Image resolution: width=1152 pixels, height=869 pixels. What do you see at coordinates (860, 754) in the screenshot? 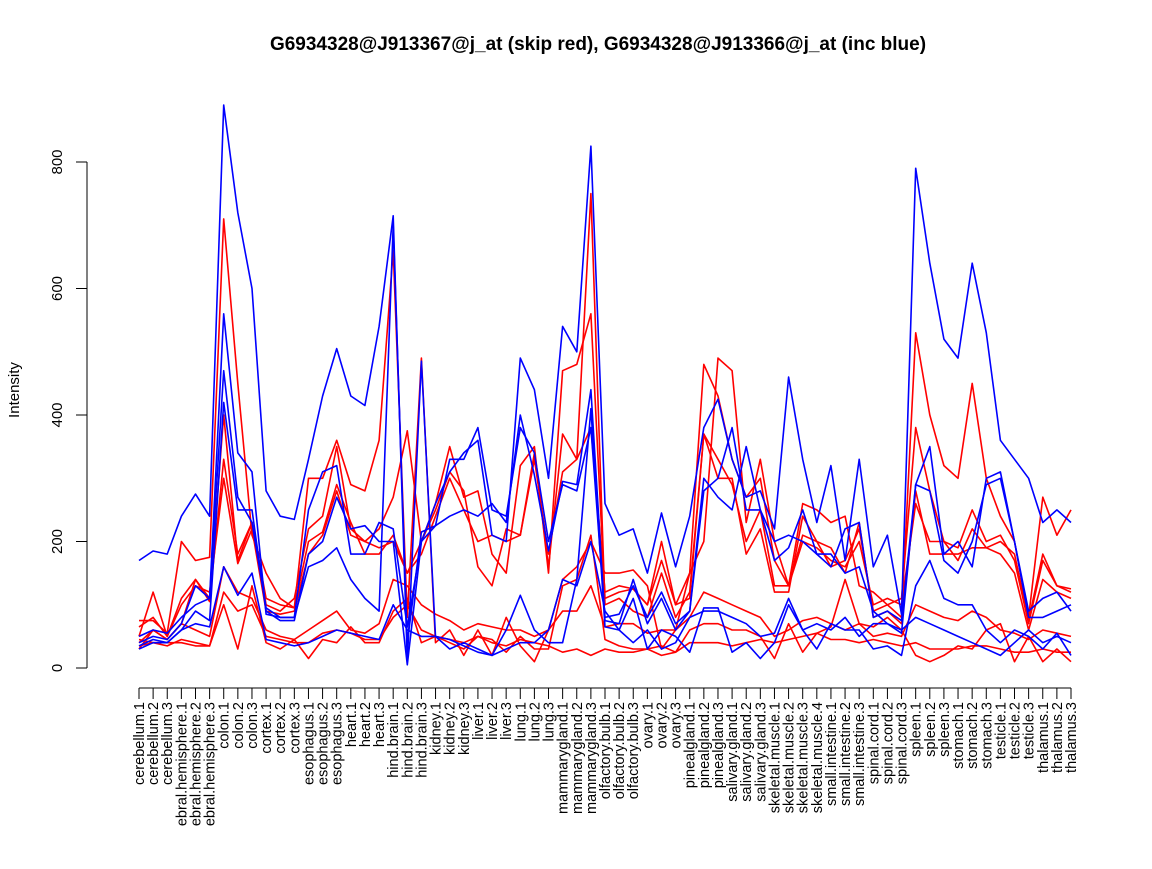
I see `x-tick-label: small.intestine.3` at bounding box center [860, 754].